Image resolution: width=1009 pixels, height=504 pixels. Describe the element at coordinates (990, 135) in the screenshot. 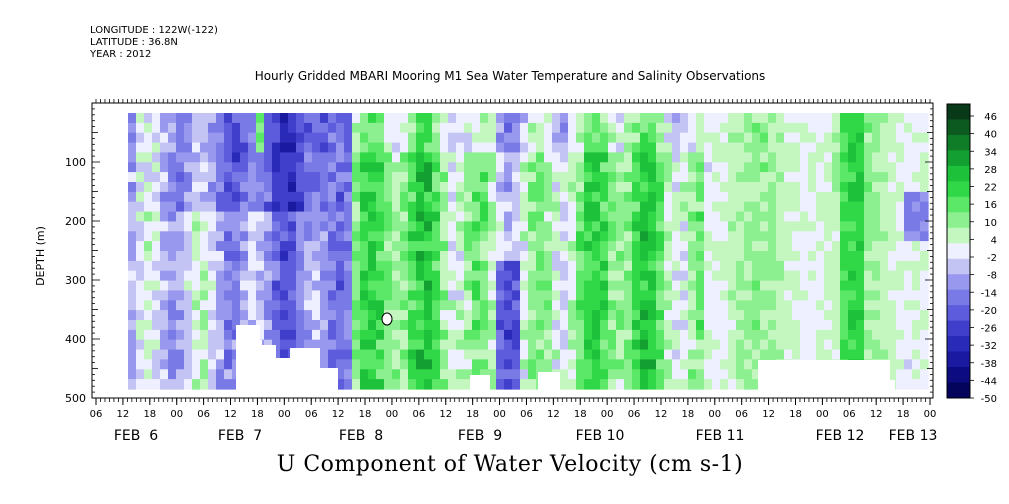

I see `colorbar-label: 40` at that location.